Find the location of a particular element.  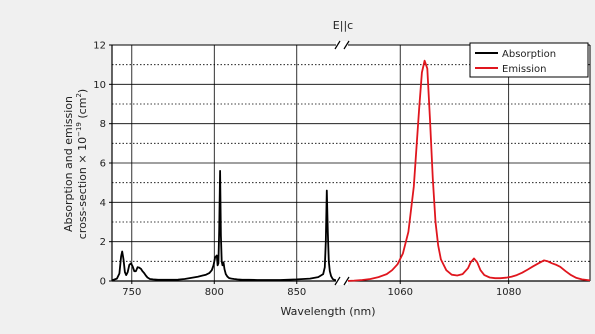

x-tick-label: 1080 is located at coordinates (508, 292).